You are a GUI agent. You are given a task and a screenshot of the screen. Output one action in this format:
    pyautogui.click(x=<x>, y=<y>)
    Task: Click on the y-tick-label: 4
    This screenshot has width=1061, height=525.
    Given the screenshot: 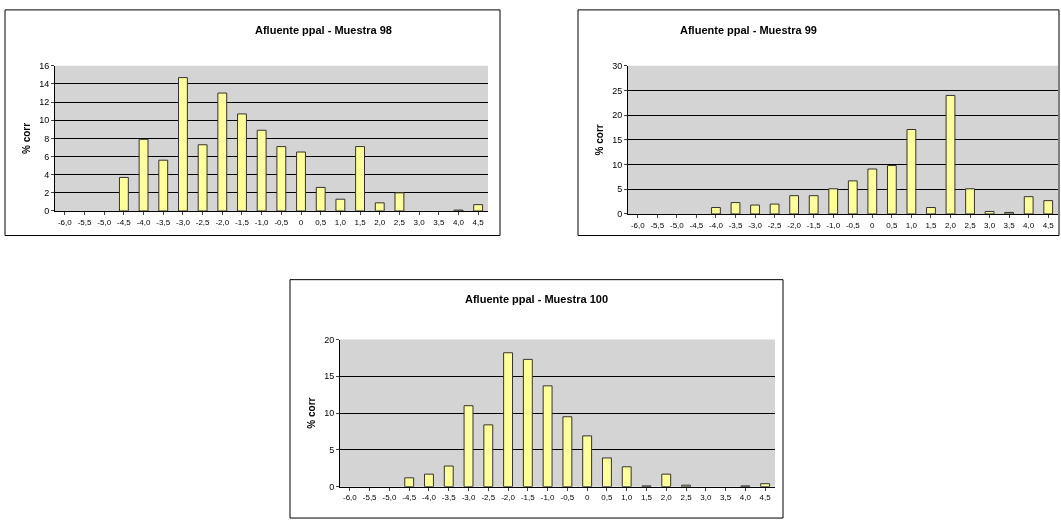 What is the action you would take?
    pyautogui.click(x=47, y=174)
    